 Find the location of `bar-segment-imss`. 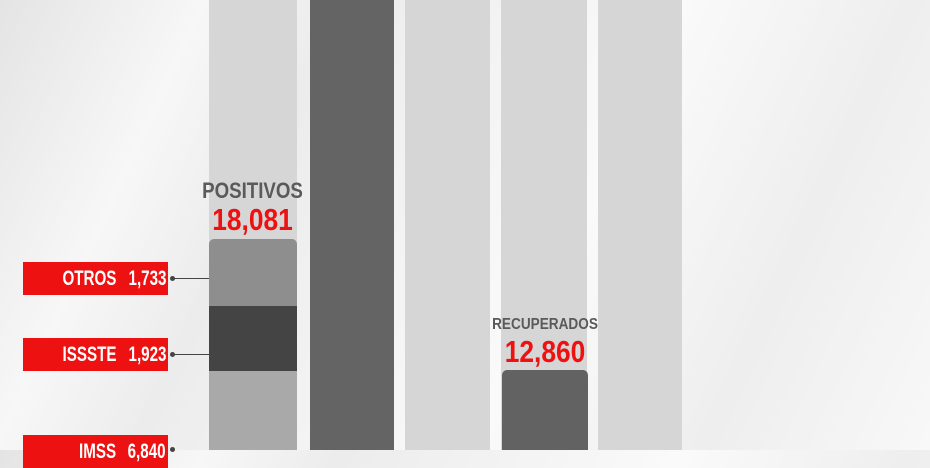

bar-segment-imss is located at coordinates (253, 410).